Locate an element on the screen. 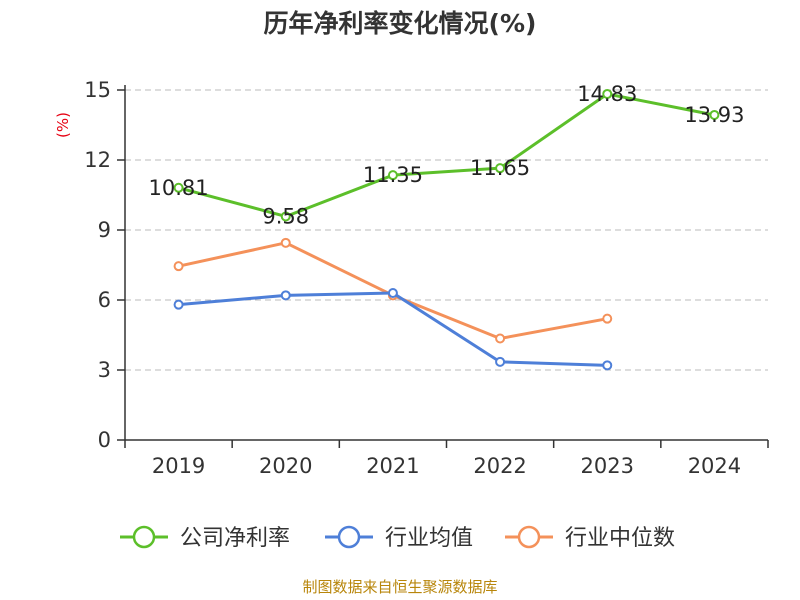 Image resolution: width=800 pixels, height=600 pixels. data-label: 9.58 is located at coordinates (285, 216).